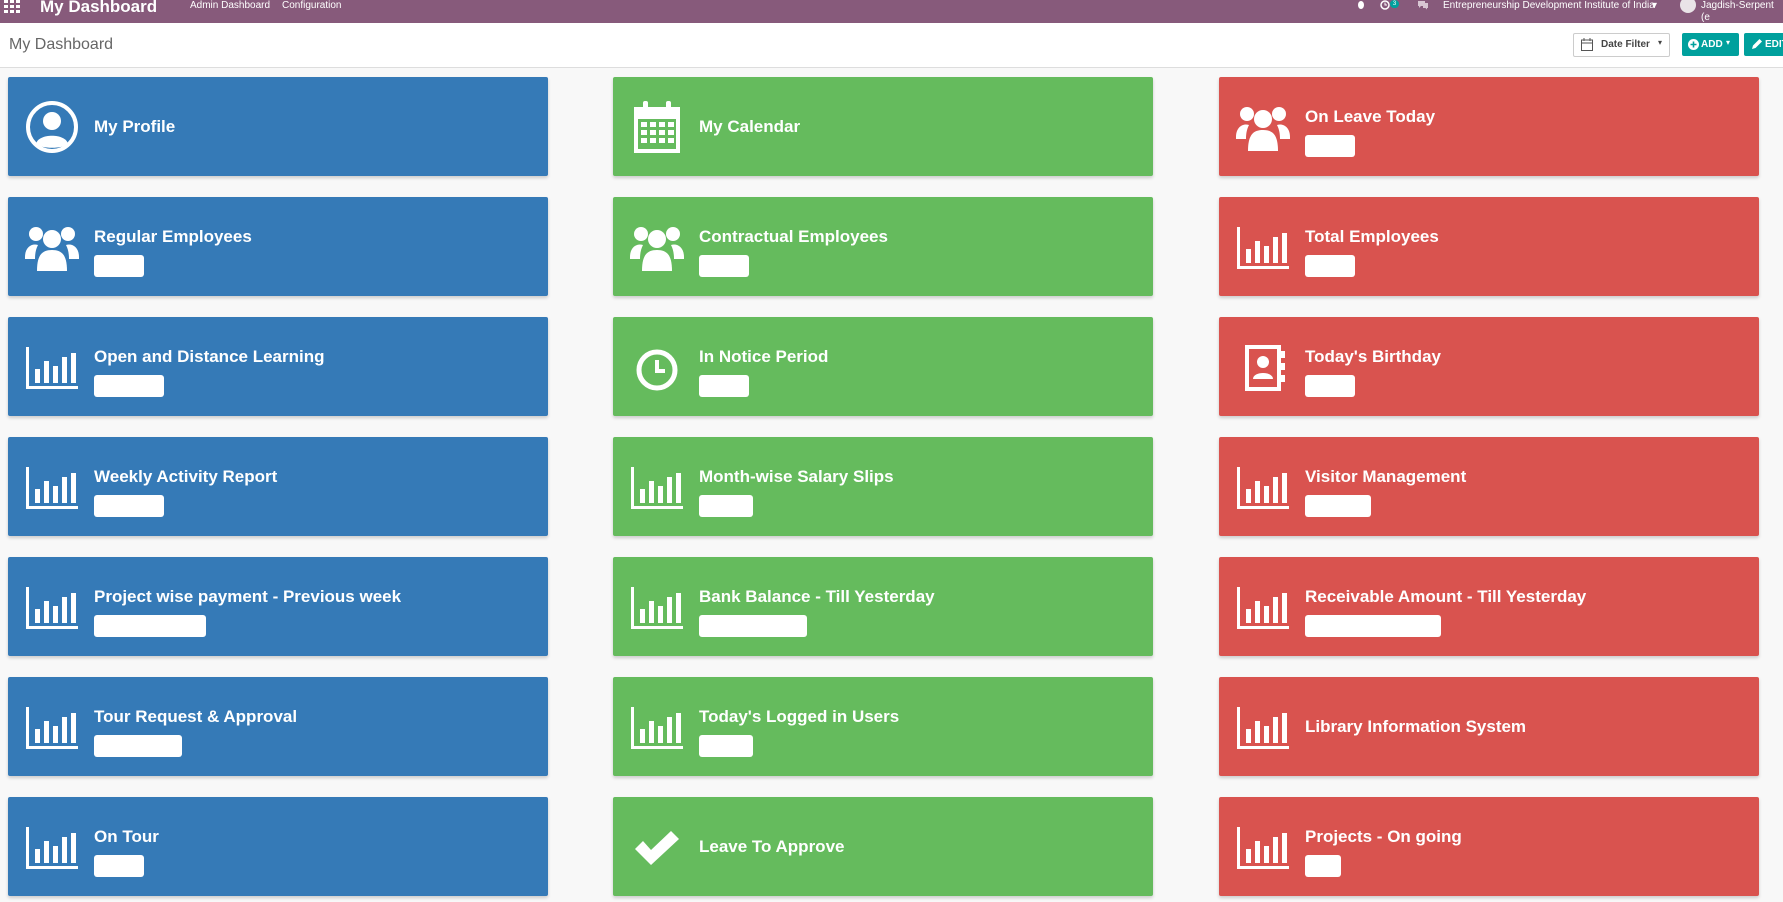 This screenshot has height=902, width=1783. I want to click on tile-value-badge: ₹12,34,567, so click(753, 626).